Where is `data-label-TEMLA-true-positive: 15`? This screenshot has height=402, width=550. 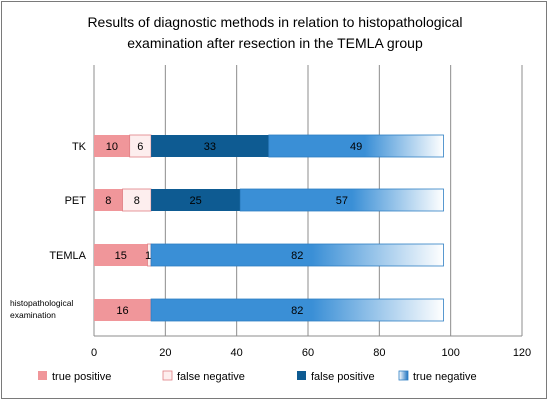
data-label-TEMLA-true-positive: 15 is located at coordinates (121, 256).